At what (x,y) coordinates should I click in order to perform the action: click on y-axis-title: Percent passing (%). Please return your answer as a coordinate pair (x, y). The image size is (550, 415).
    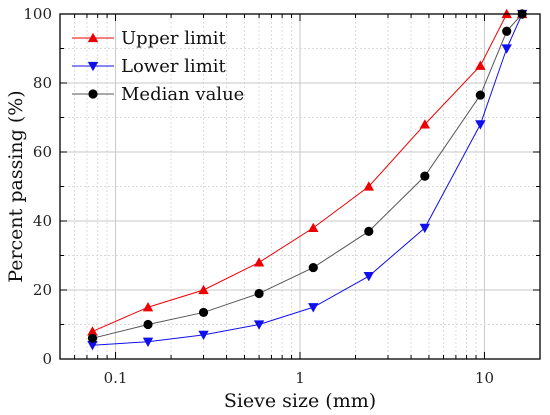
    Looking at the image, I should click on (16, 186).